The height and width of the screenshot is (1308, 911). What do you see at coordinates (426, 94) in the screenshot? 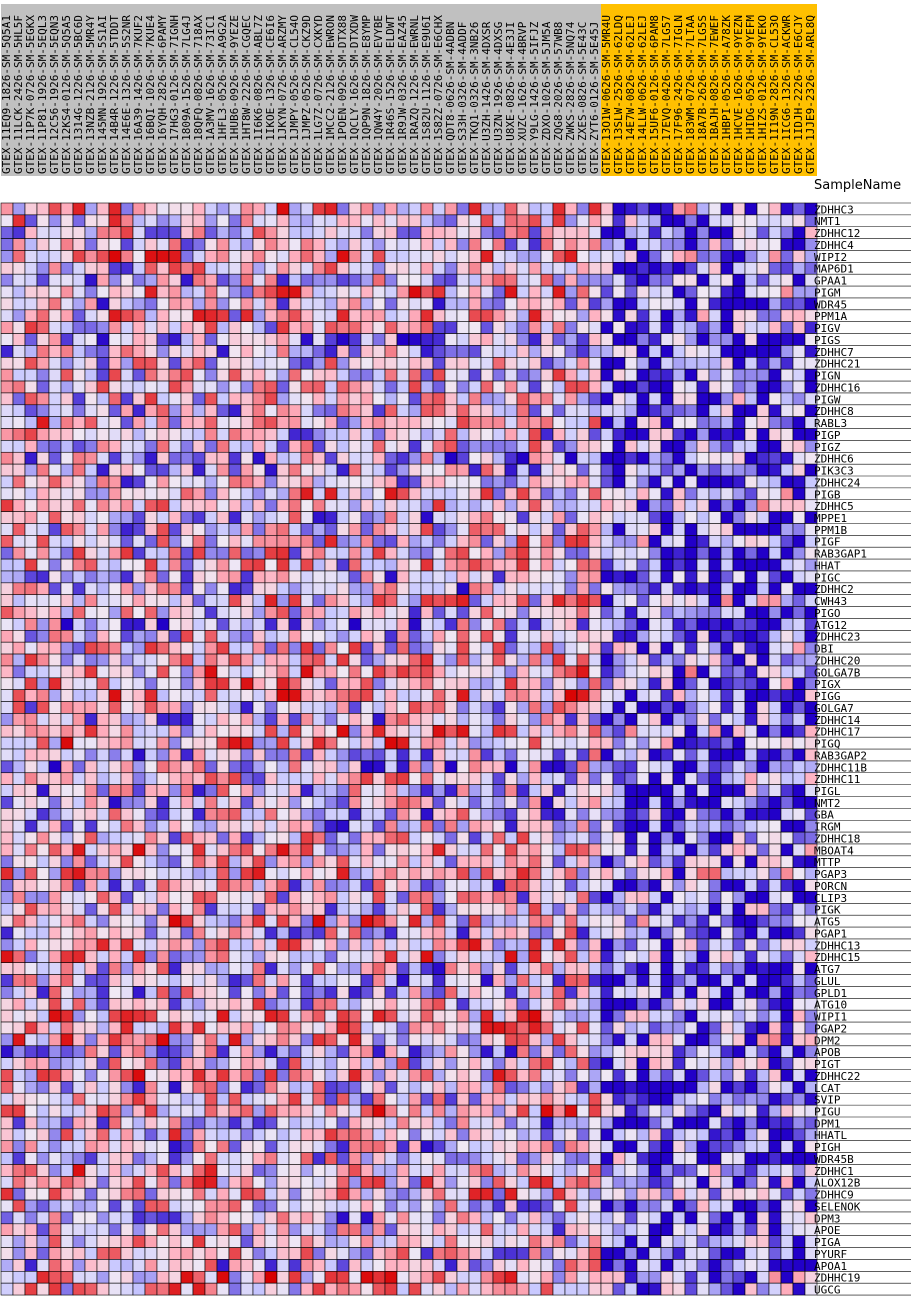
I see `column-label: GTEX-1S82U-1126-SM-E9U6I` at bounding box center [426, 94].